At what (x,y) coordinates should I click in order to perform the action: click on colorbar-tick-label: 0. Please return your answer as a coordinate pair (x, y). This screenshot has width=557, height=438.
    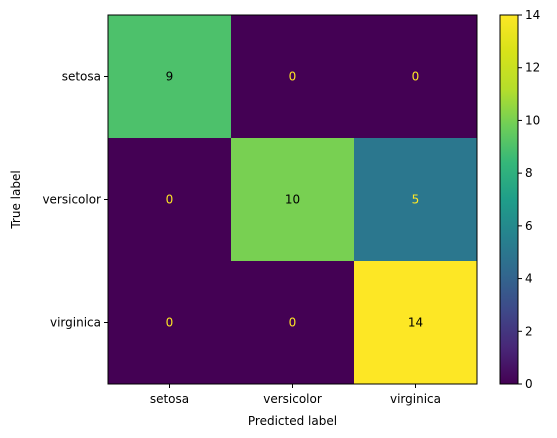
    Looking at the image, I should click on (529, 384).